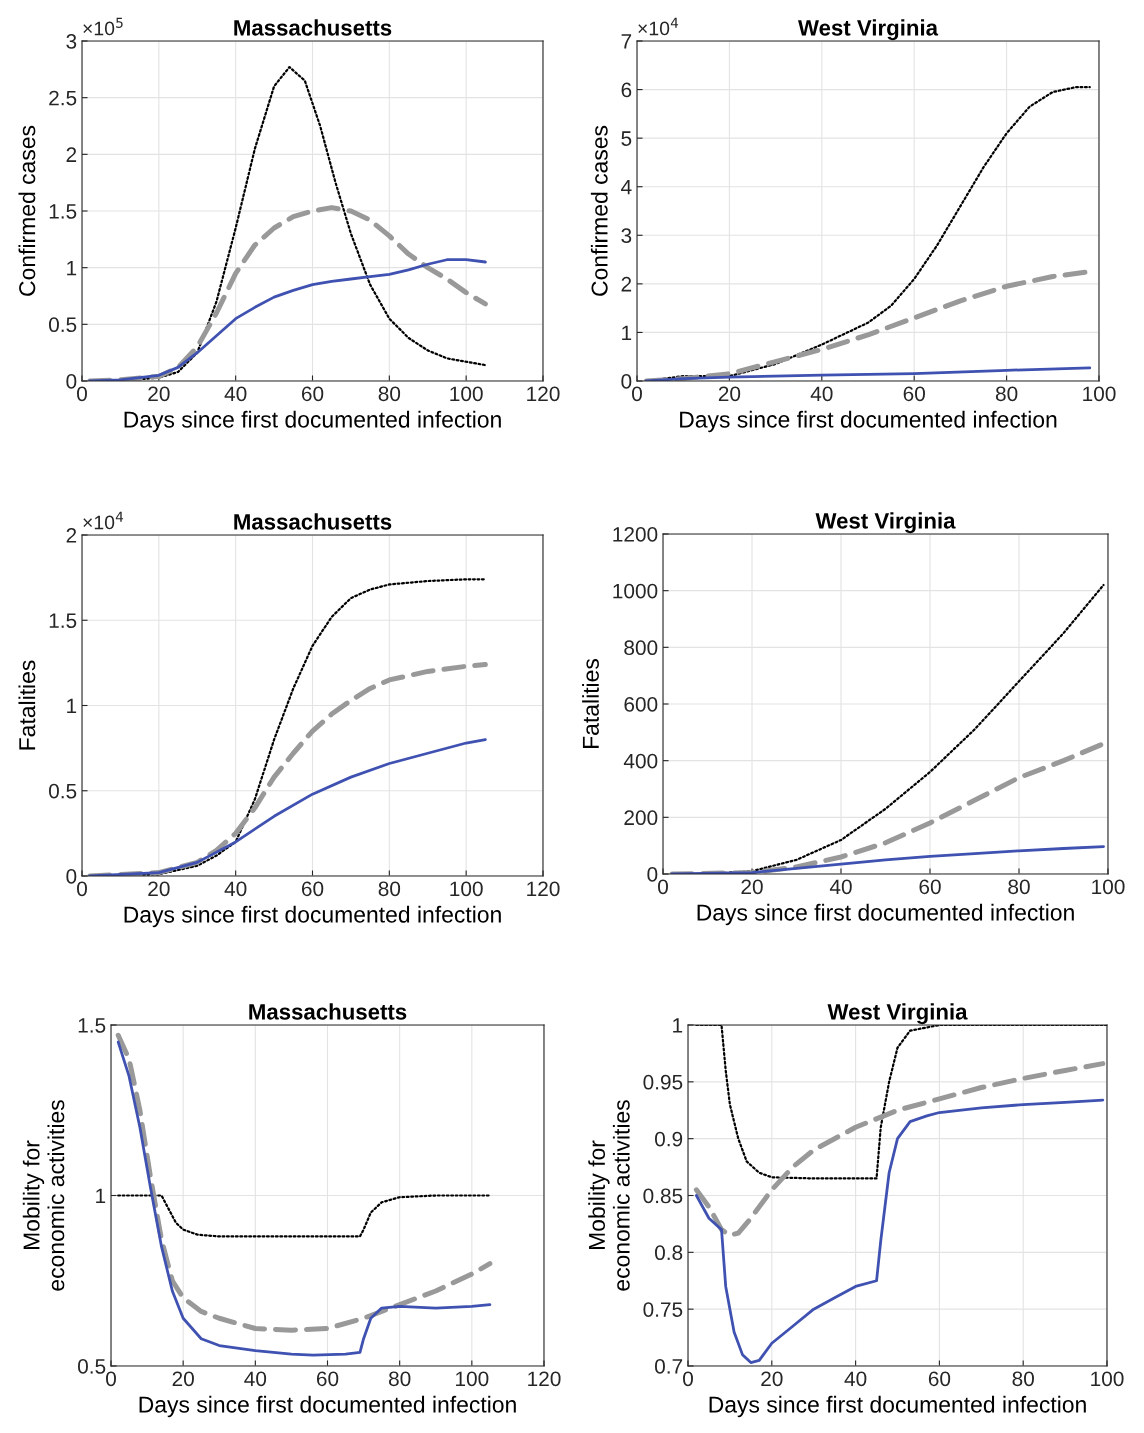 Image resolution: width=1144 pixels, height=1433 pixels. What do you see at coordinates (668, 1366) in the screenshot?
I see `y-tick-label: 0.7` at bounding box center [668, 1366].